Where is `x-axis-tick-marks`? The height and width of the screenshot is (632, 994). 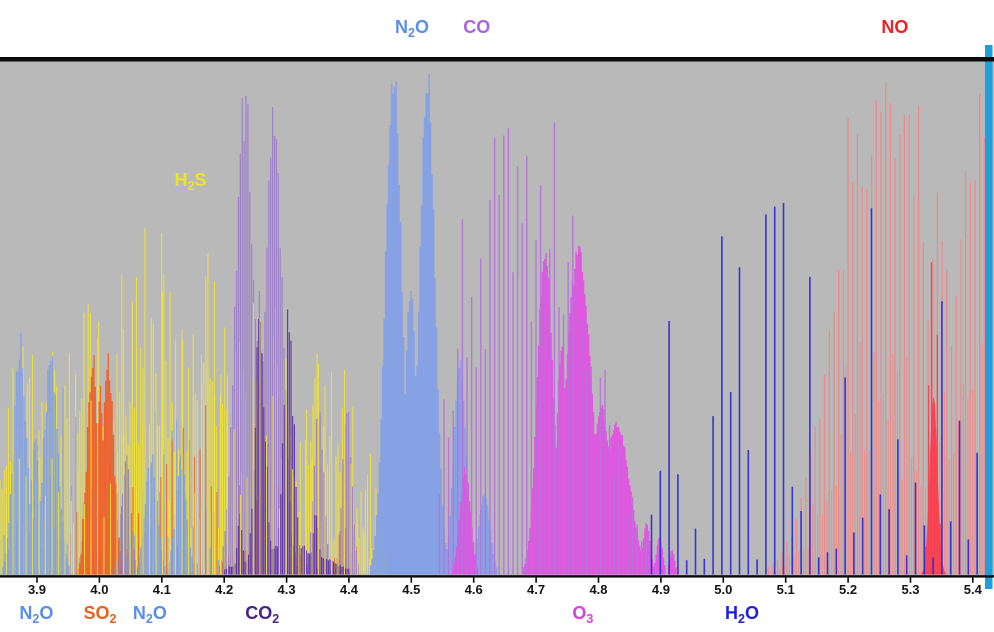
x-axis-tick-marks is located at coordinates (505, 580).